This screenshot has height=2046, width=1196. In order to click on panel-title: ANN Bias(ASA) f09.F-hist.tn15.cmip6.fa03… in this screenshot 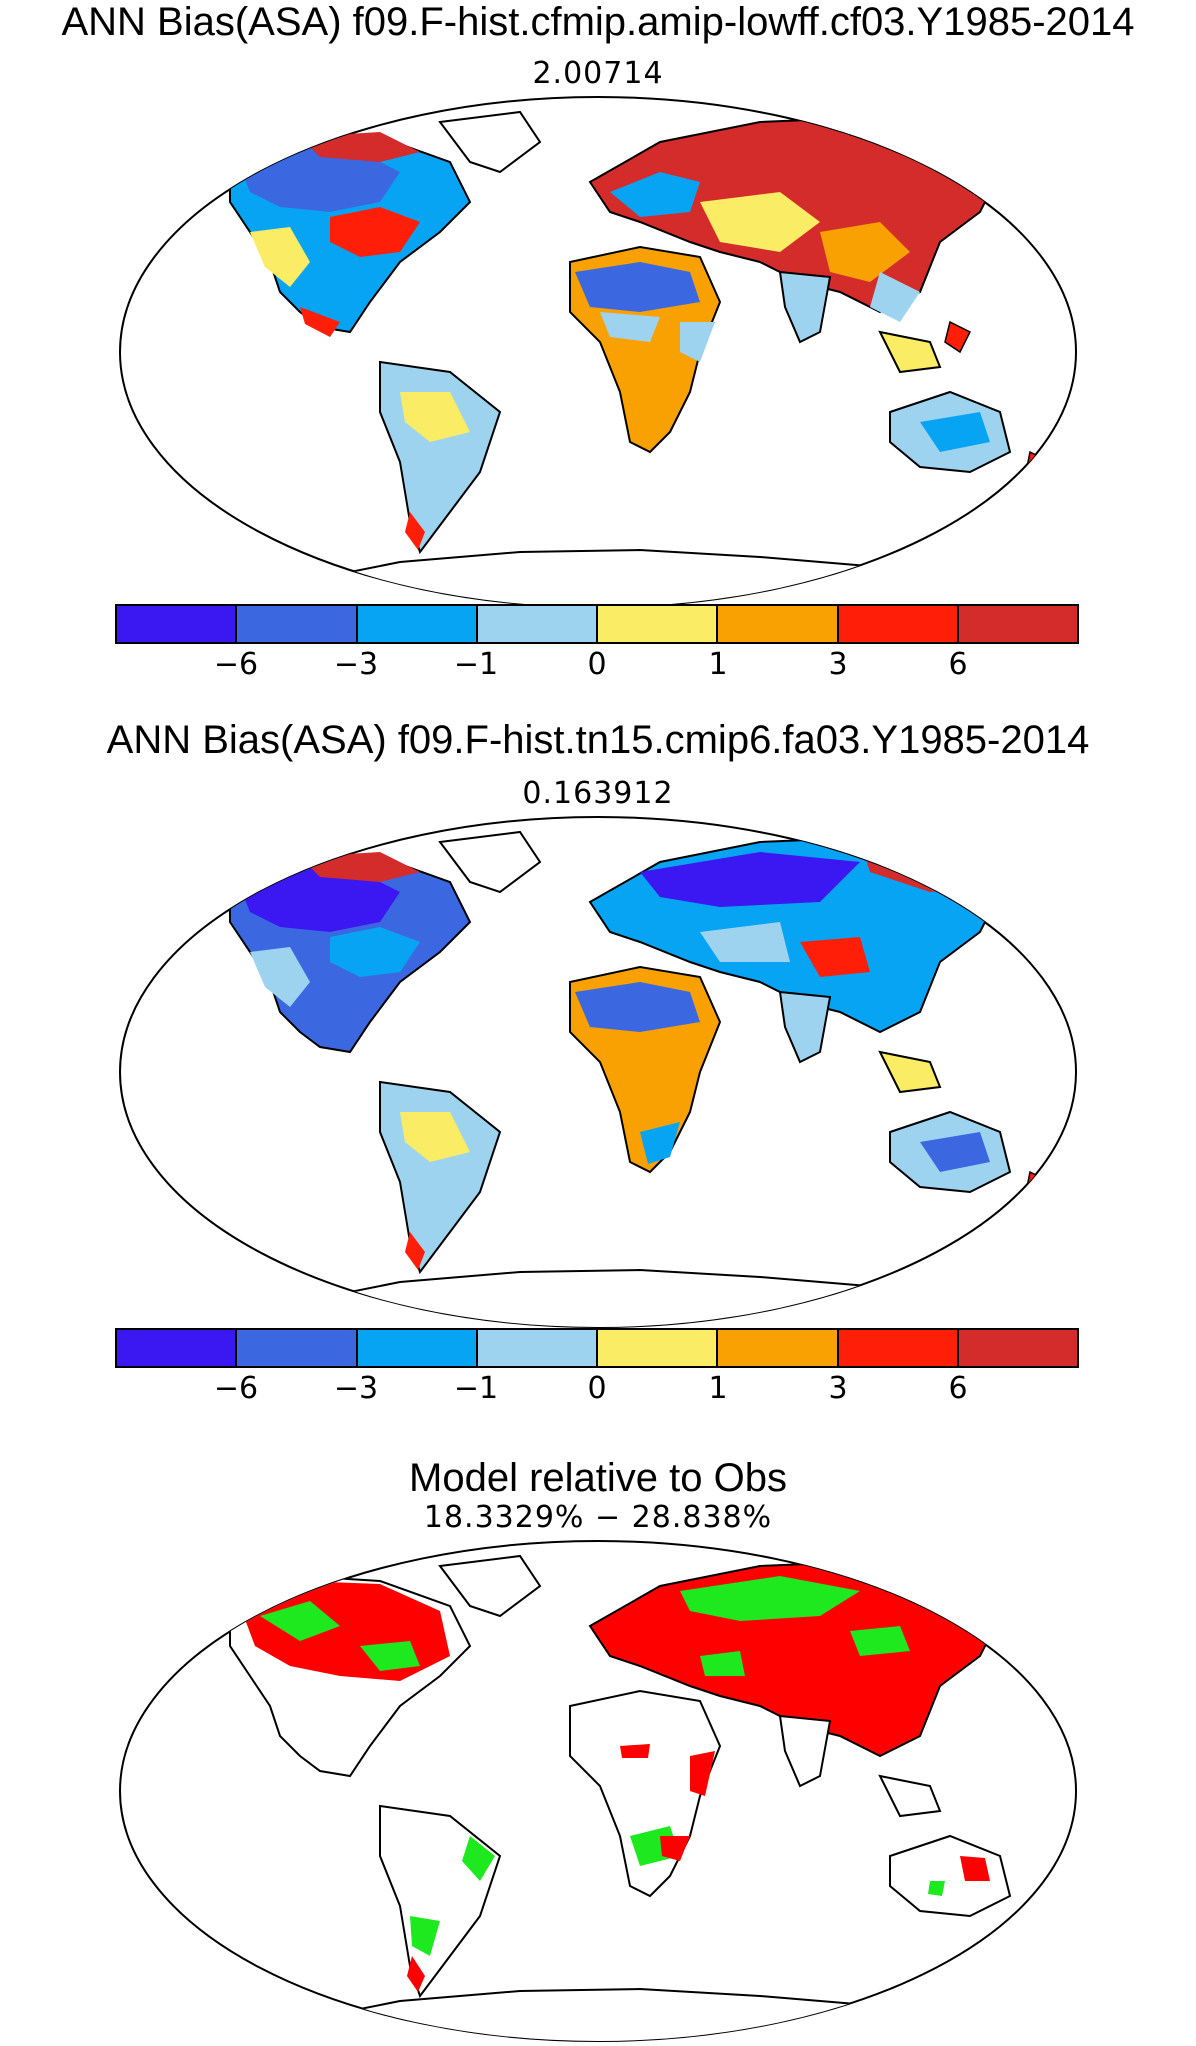, I will do `click(598, 740)`.